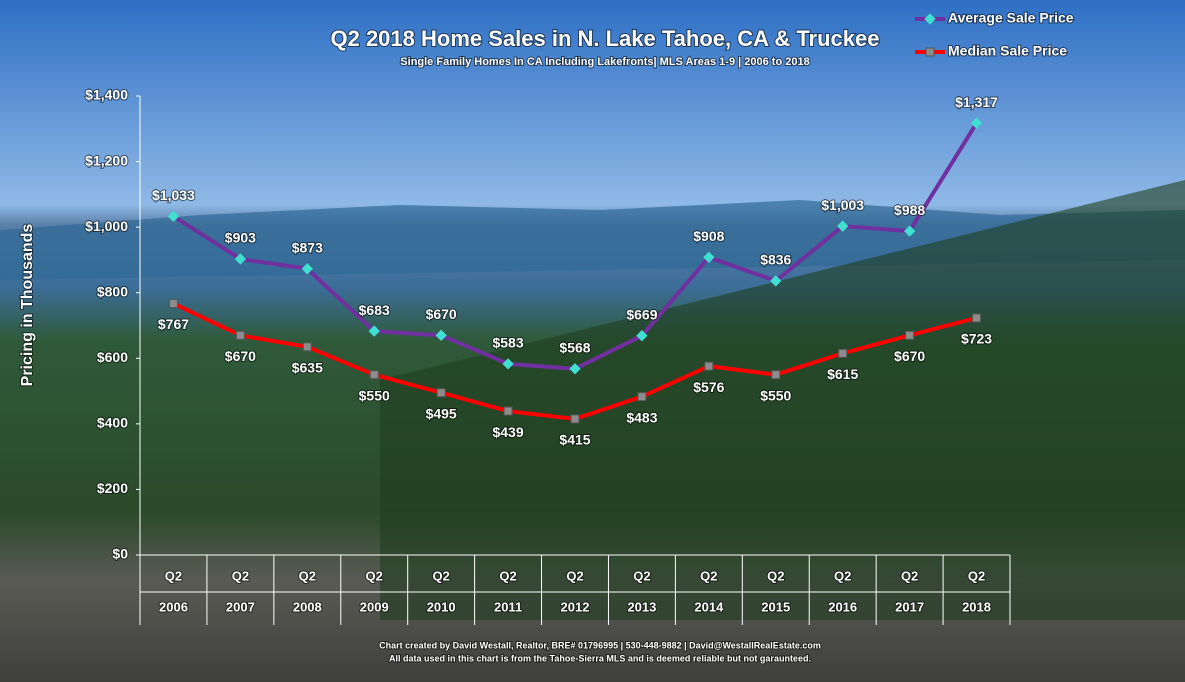 This screenshot has width=1185, height=682. I want to click on x-tick-label: 2011, so click(508, 606).